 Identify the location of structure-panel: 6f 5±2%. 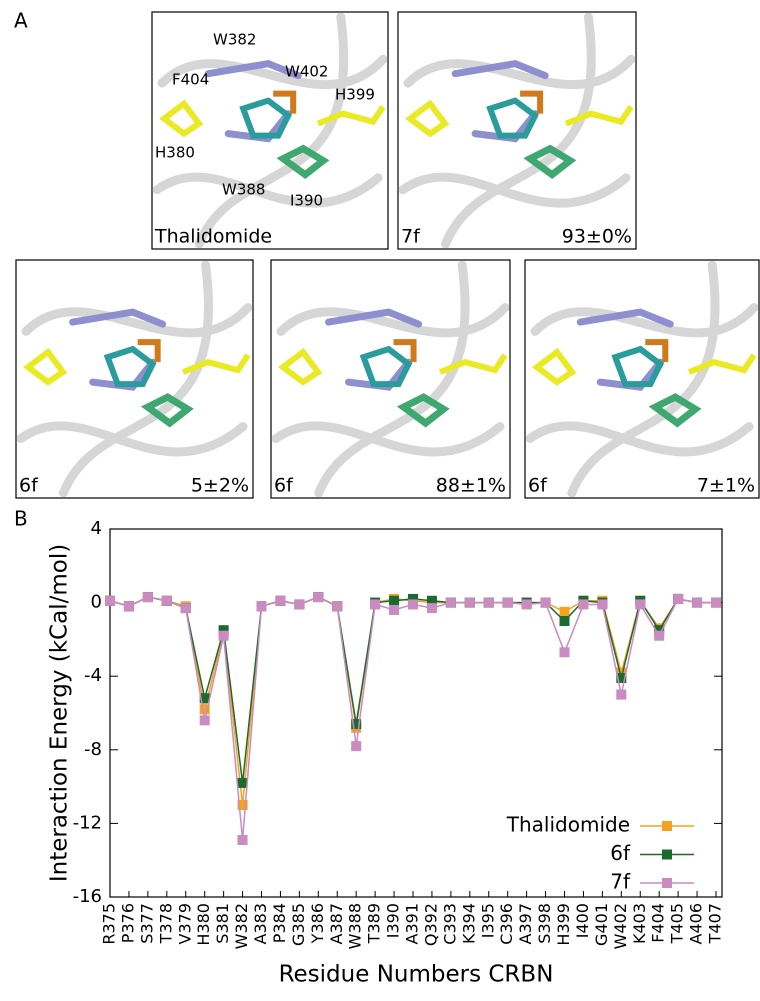
(134, 379).